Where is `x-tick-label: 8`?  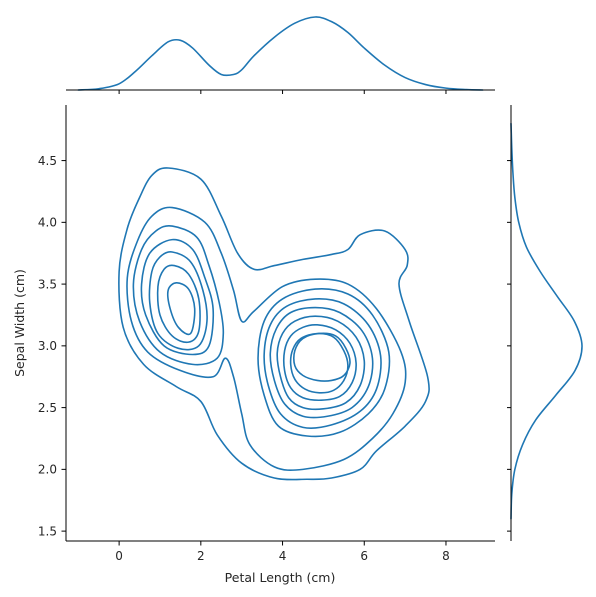 x-tick-label: 8 is located at coordinates (446, 556).